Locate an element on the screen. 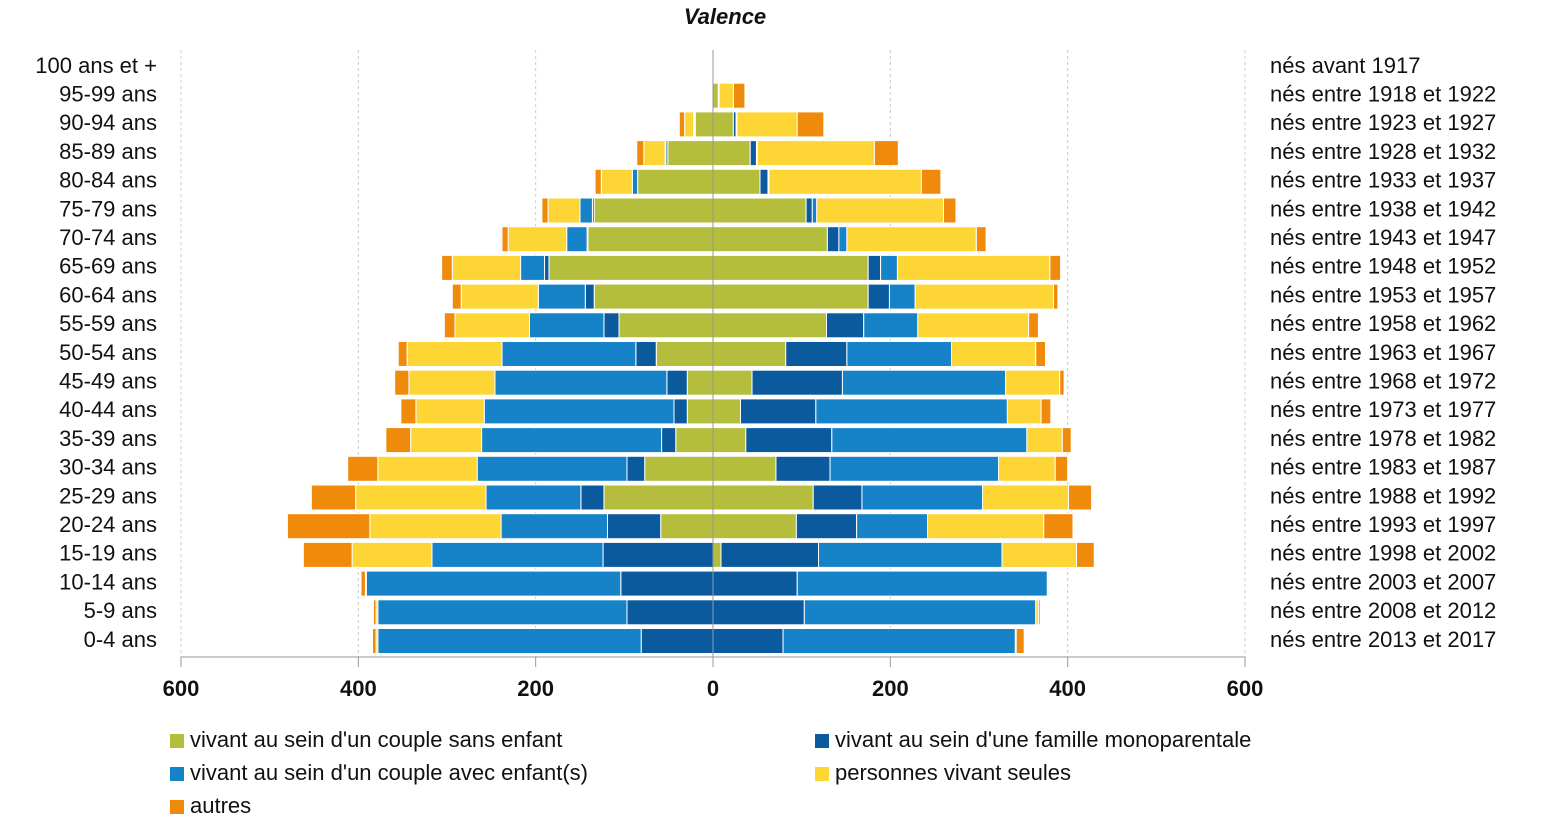 This screenshot has width=1544, height=819. y-tick-label: 80-84 ans is located at coordinates (108, 180).